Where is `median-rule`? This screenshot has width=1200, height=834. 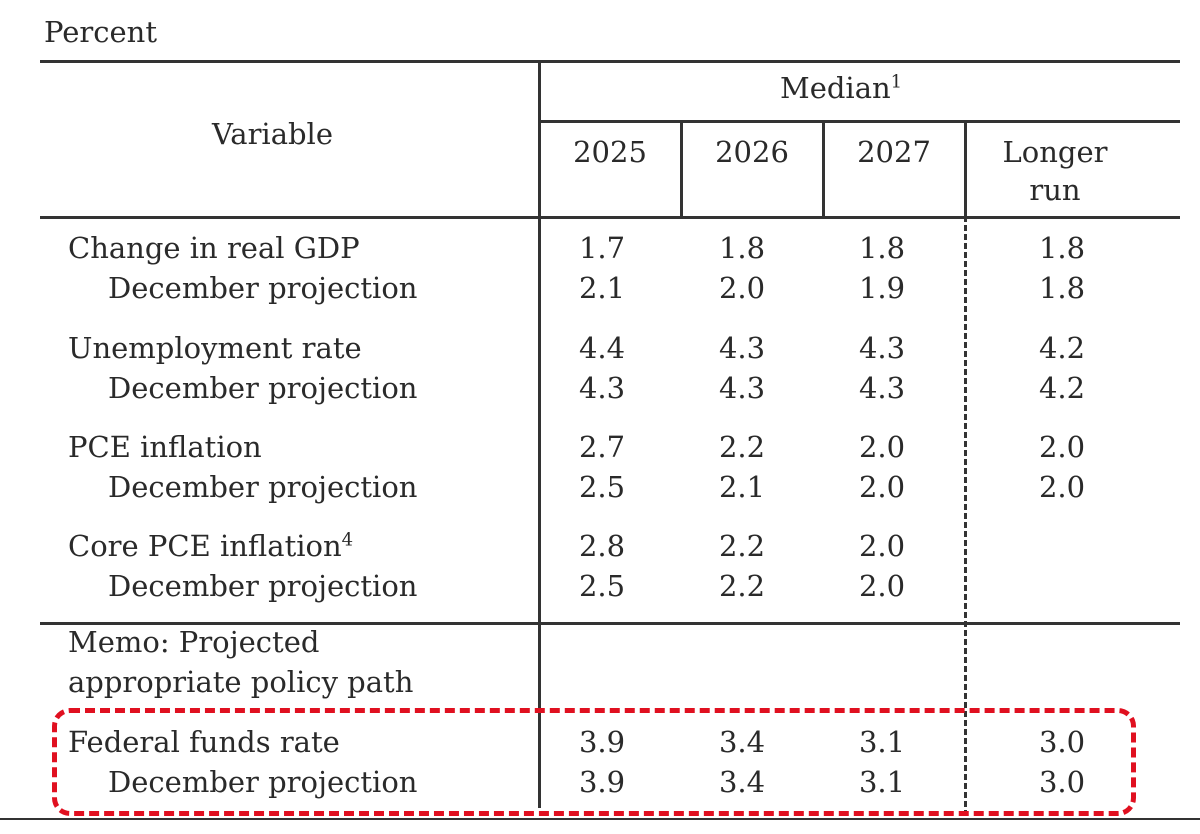
median-rule is located at coordinates (859, 121).